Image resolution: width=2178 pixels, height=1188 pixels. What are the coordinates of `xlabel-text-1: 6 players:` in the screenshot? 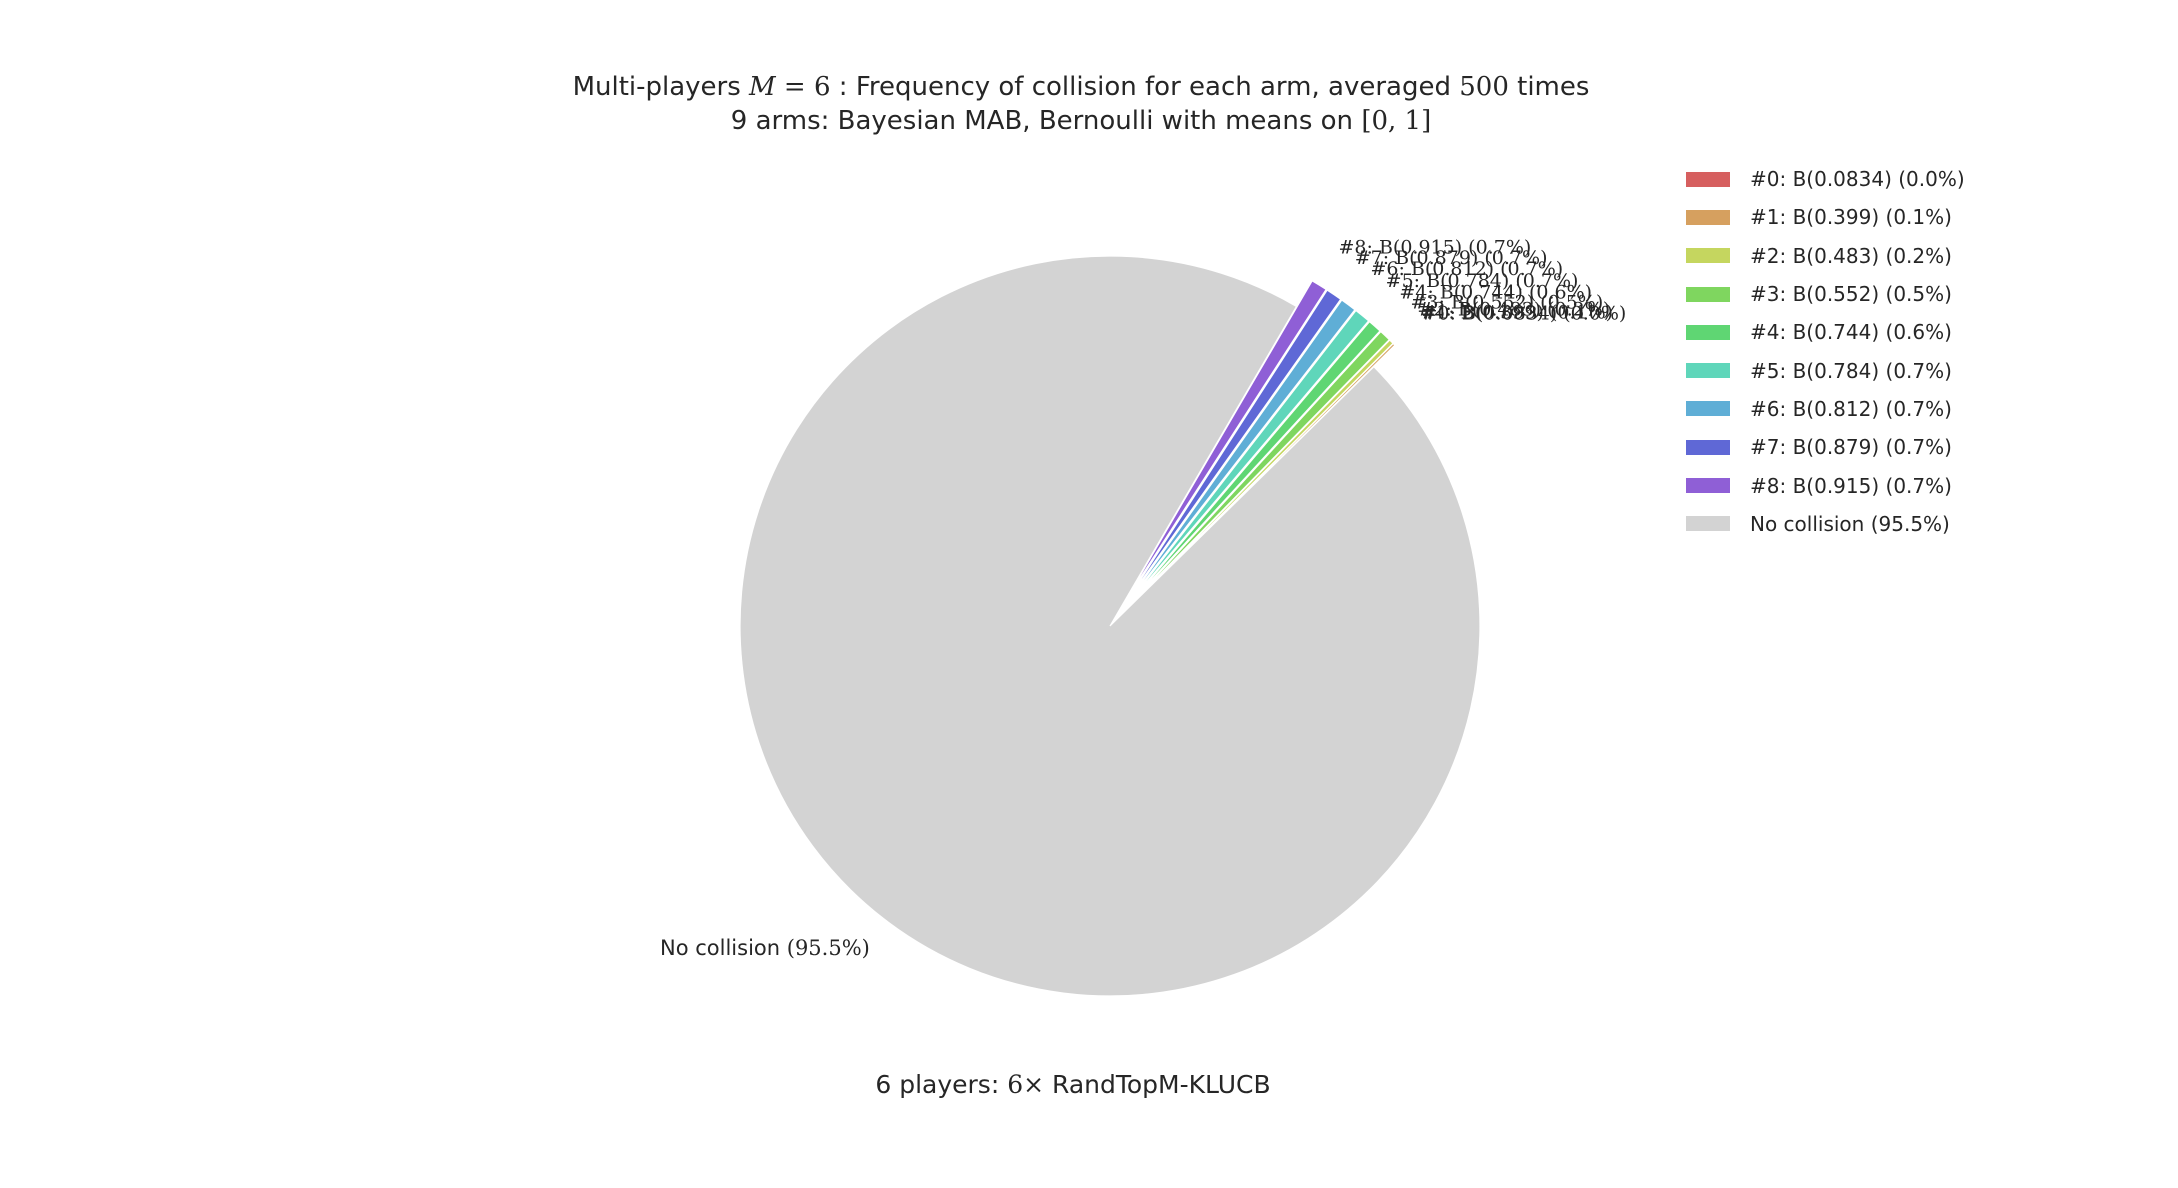 It's located at (941, 1084).